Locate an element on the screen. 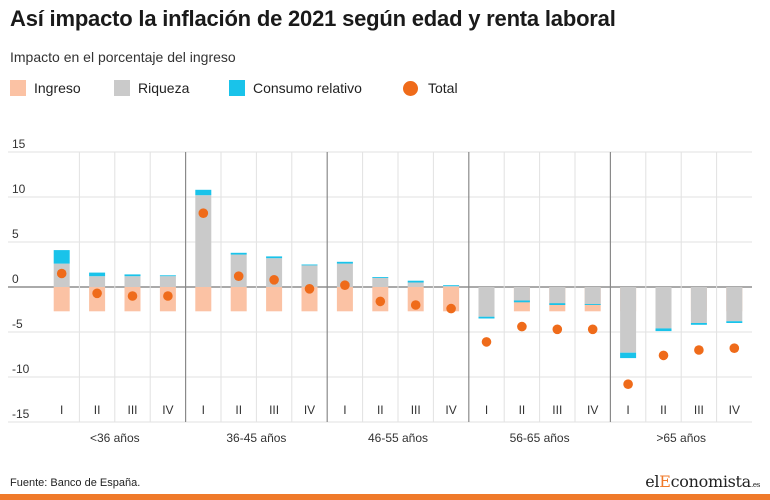 This screenshot has height=500, width=770. legend-label-consumo: Consumo relativo is located at coordinates (307, 88).